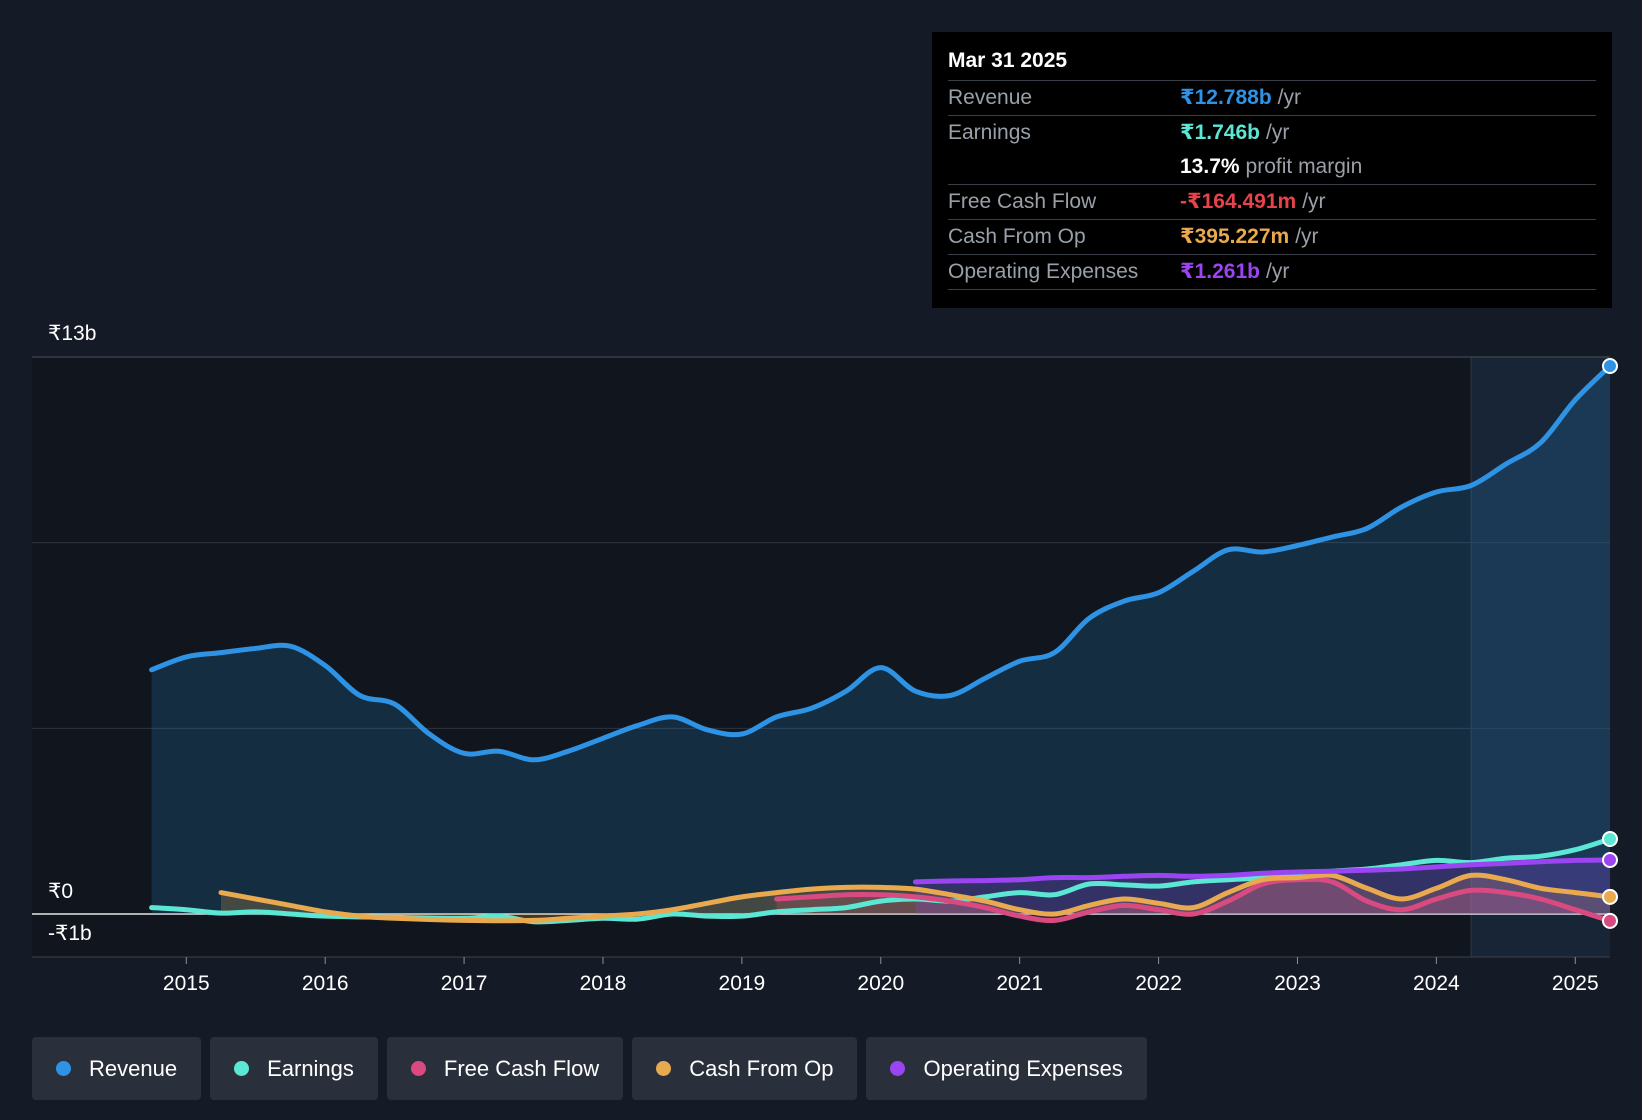 This screenshot has width=1642, height=1120. What do you see at coordinates (1023, 1068) in the screenshot?
I see `legend-label: Operating Expenses` at bounding box center [1023, 1068].